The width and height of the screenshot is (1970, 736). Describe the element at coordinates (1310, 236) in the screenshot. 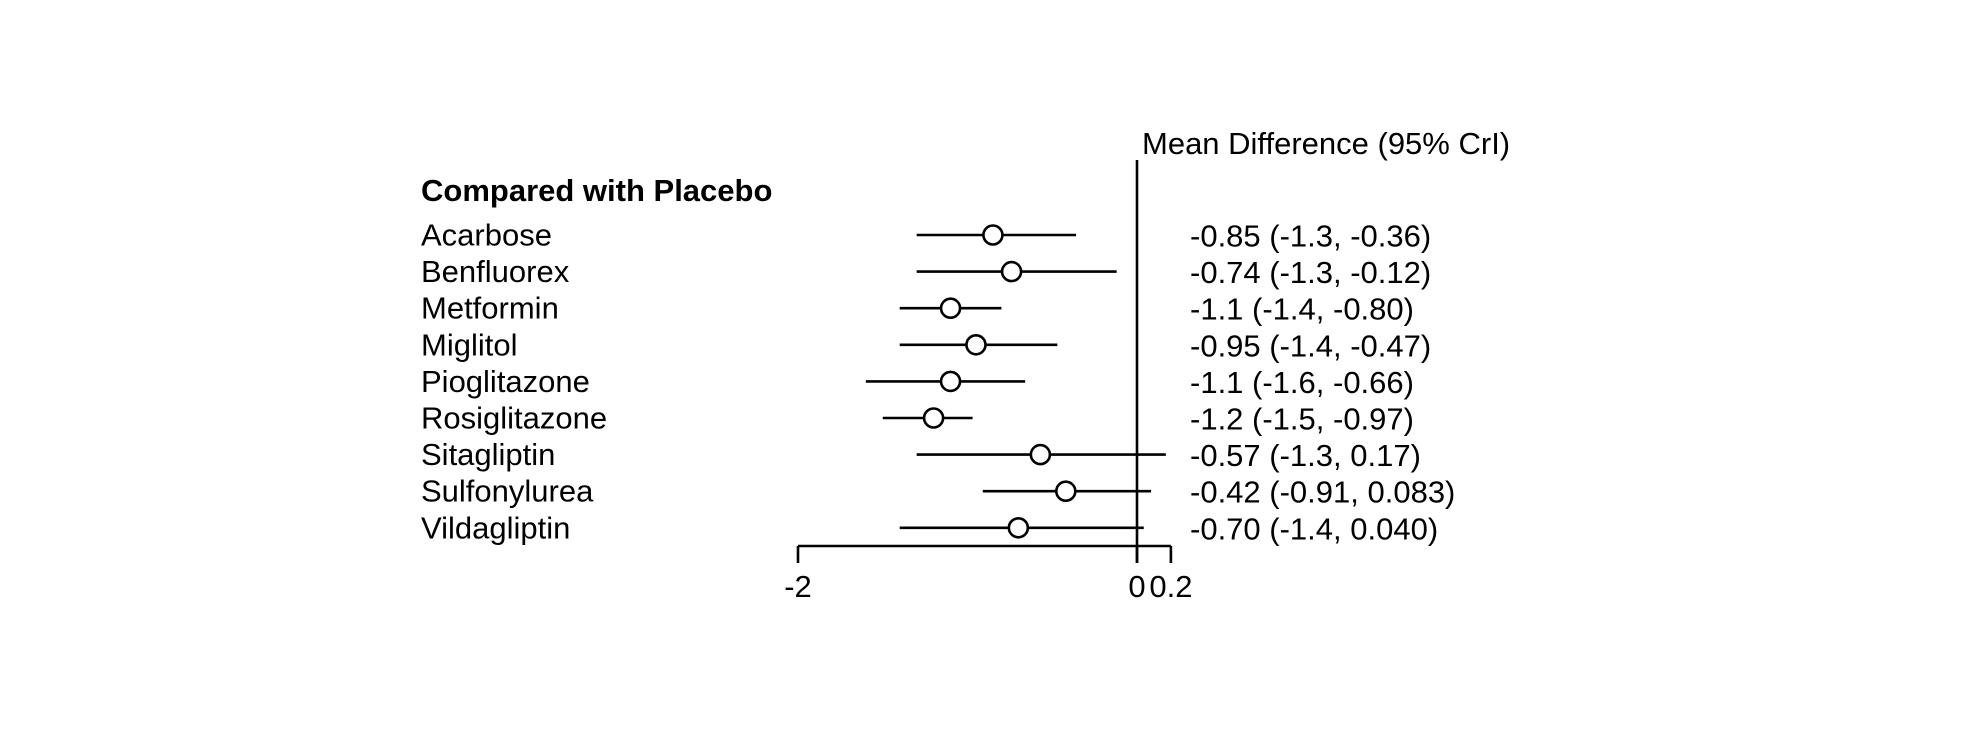

I see `estimate-text: -0.85 (-1.3, -0.36)` at that location.